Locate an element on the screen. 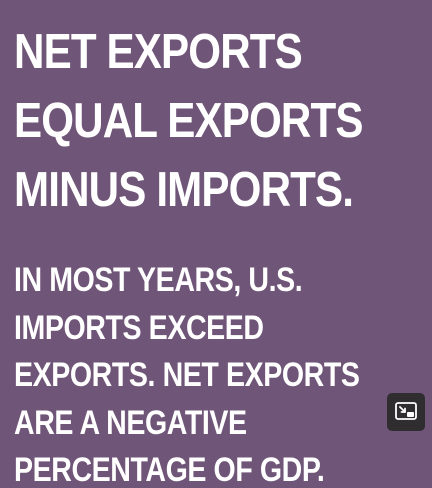  picture-in-picture-icon is located at coordinates (406, 411).